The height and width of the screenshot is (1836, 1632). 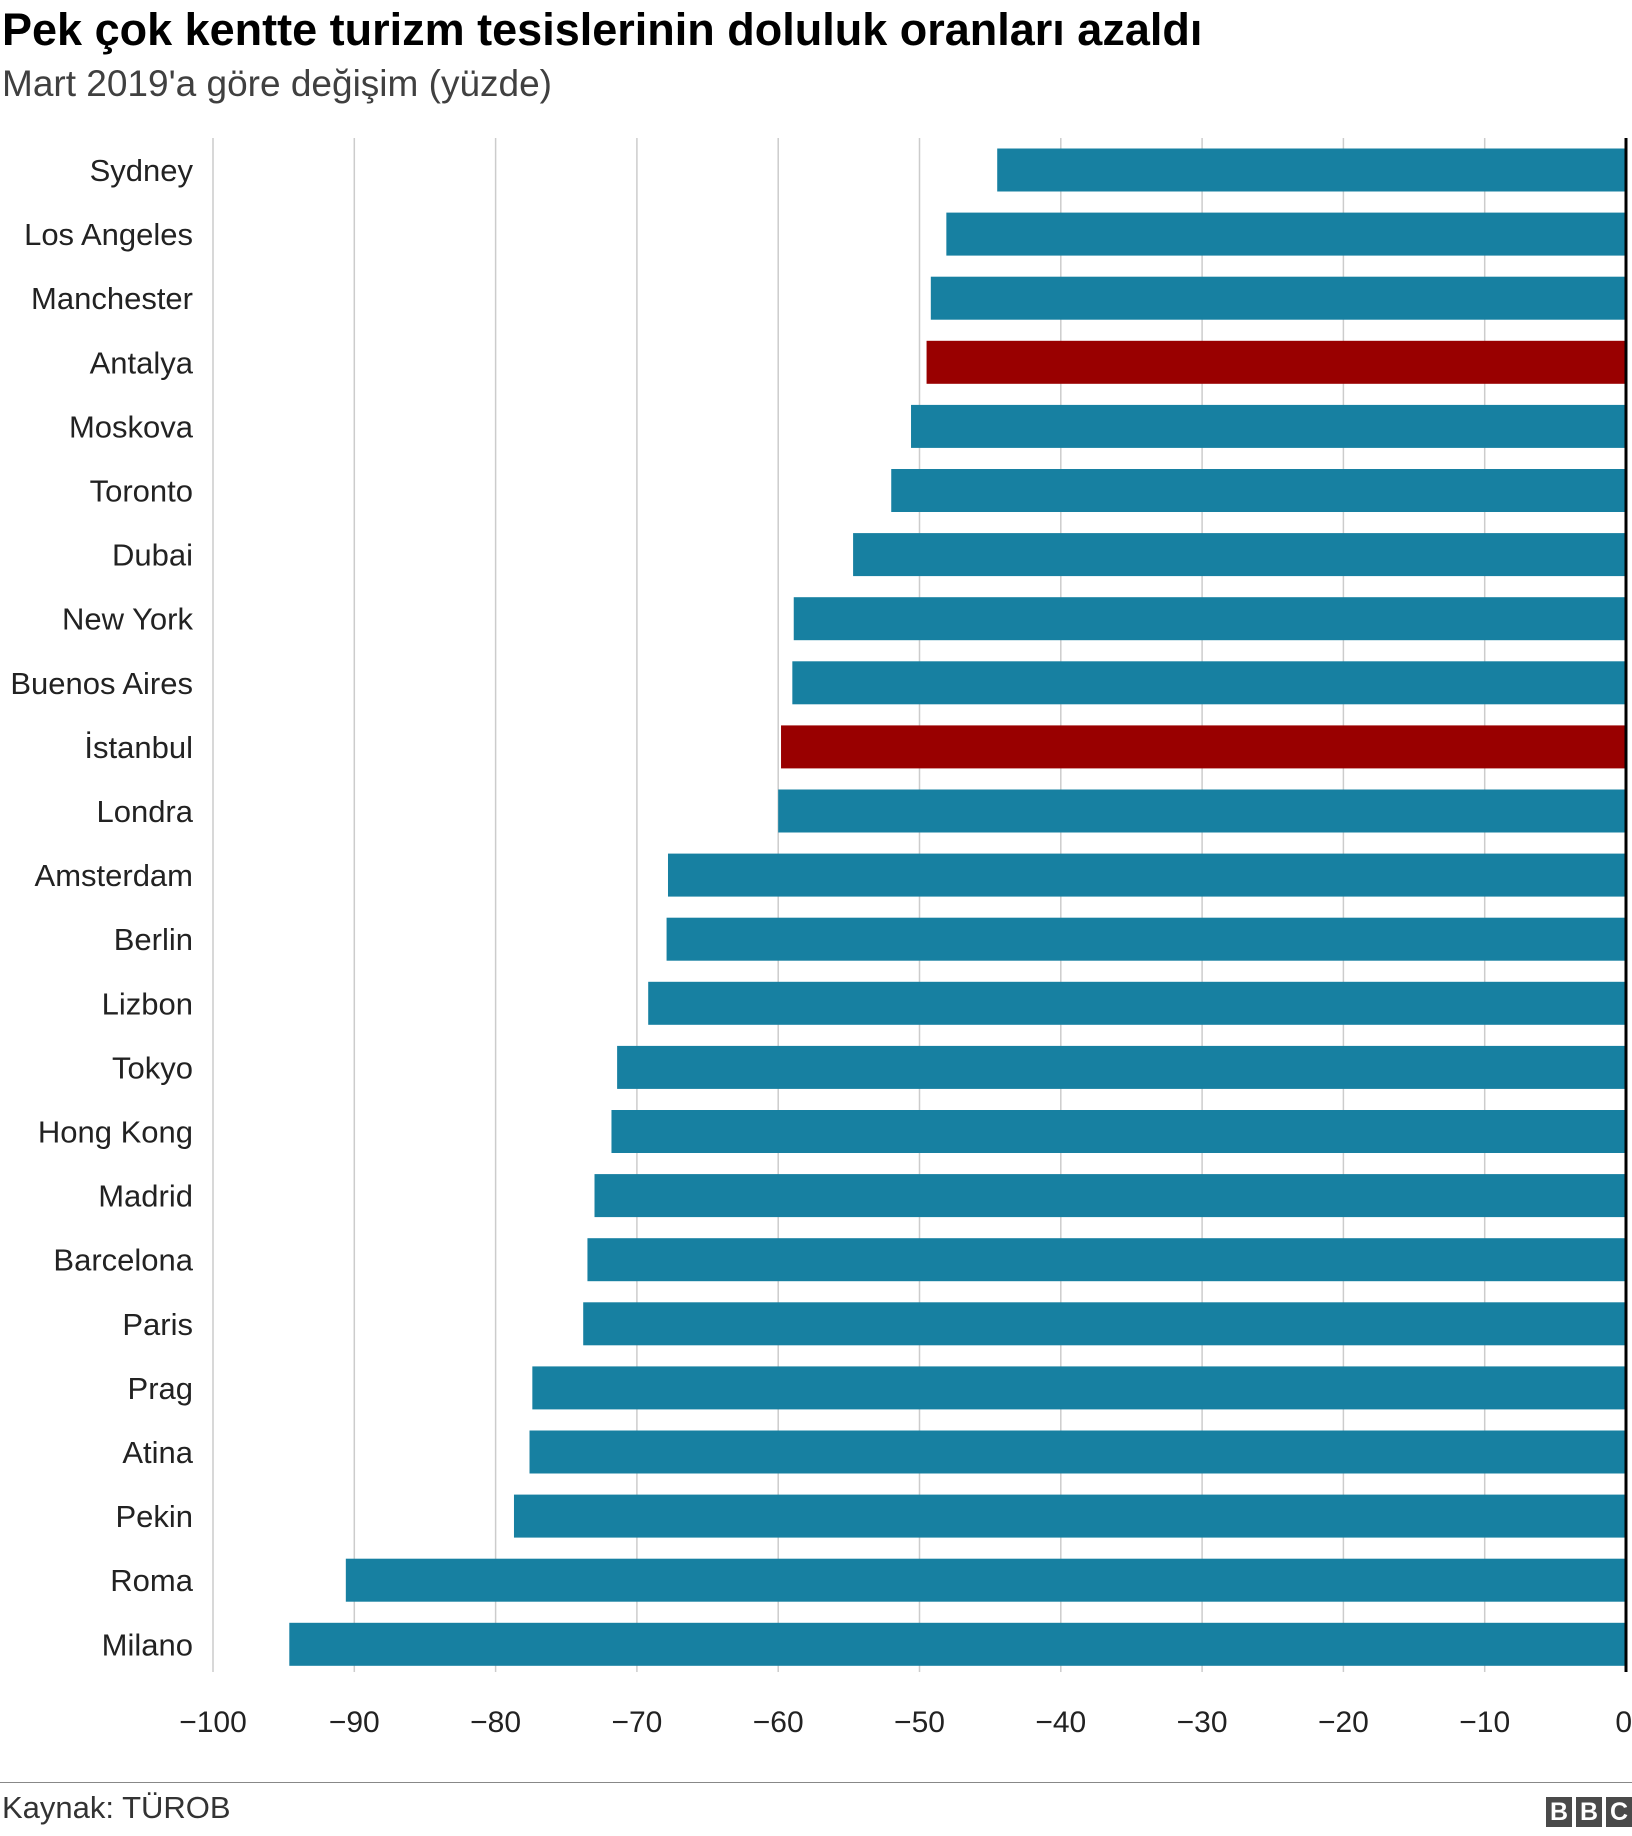 What do you see at coordinates (115, 1132) in the screenshot?
I see `category-label: Hong Kong` at bounding box center [115, 1132].